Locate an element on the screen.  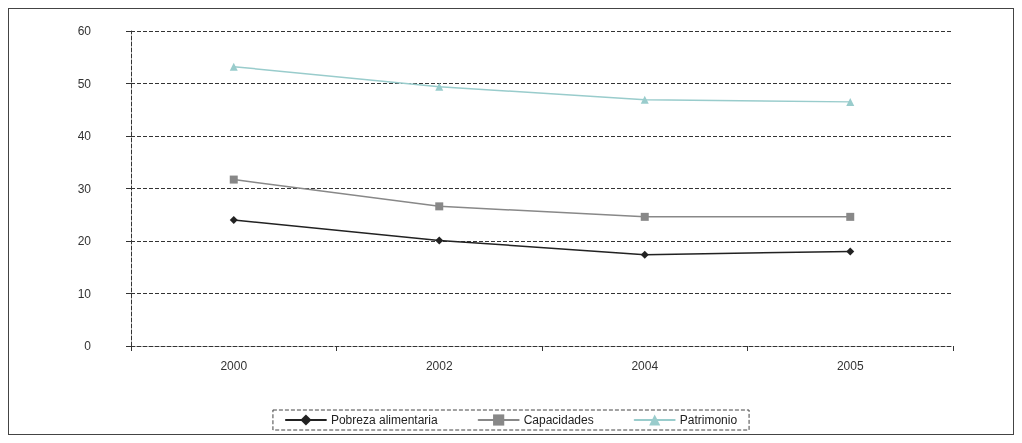
x-tick-label: 2002 is located at coordinates (439, 366).